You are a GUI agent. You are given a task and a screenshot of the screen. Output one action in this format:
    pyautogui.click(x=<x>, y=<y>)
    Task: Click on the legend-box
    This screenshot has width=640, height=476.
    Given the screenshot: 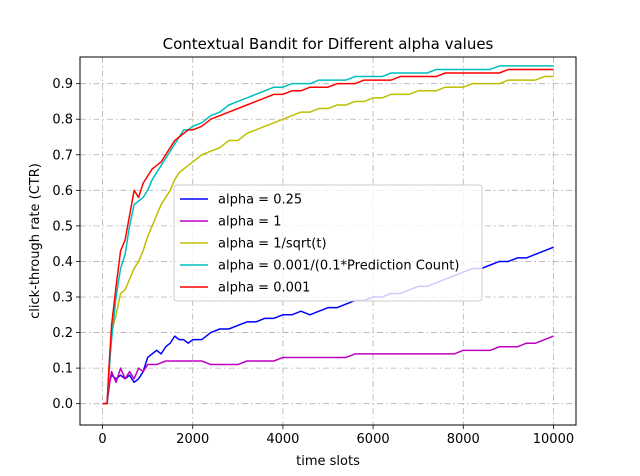 What is the action you would take?
    pyautogui.click(x=328, y=243)
    